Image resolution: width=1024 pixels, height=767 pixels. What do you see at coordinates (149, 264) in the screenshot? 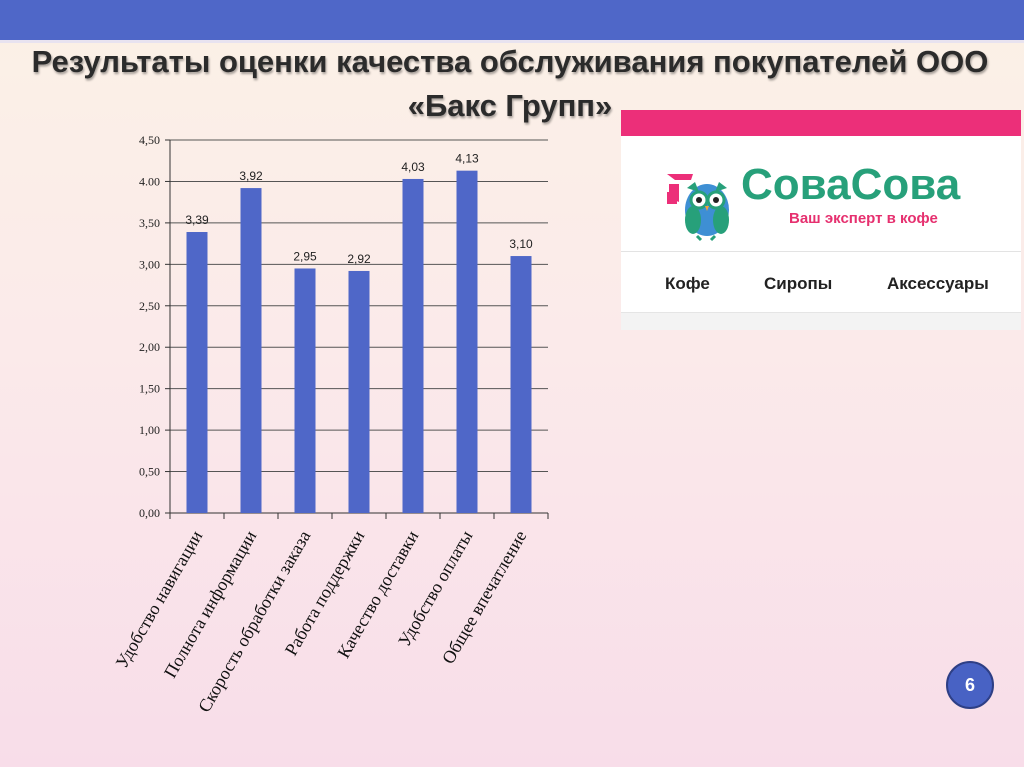
I see `y-tick-label: 3,00` at bounding box center [149, 264].